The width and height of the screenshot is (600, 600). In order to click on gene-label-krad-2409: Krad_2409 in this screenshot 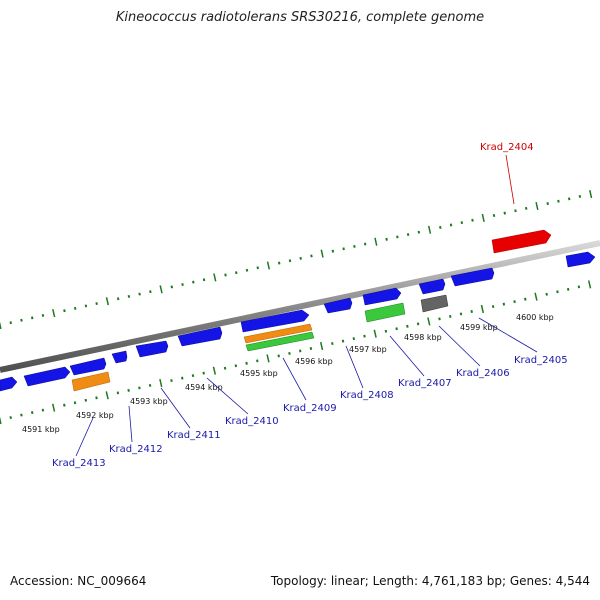, I will do `click(310, 408)`.